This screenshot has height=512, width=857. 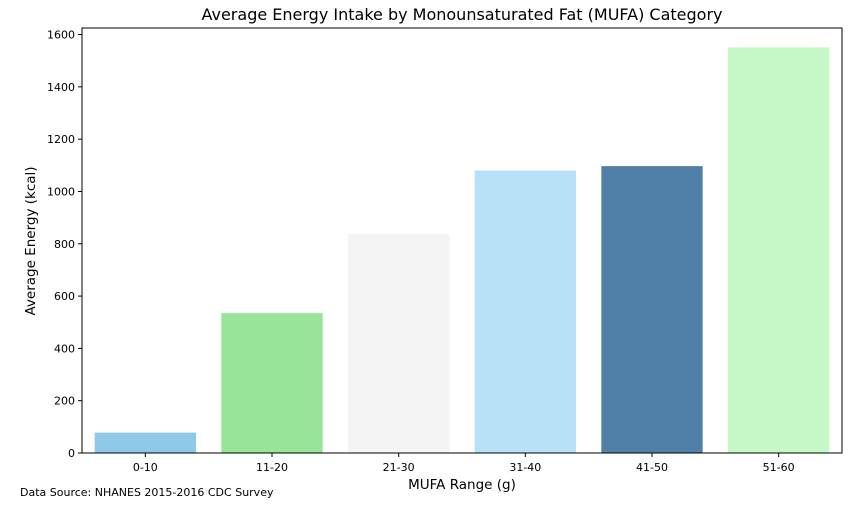 What do you see at coordinates (64, 348) in the screenshot?
I see `y-tick-label: 400` at bounding box center [64, 348].